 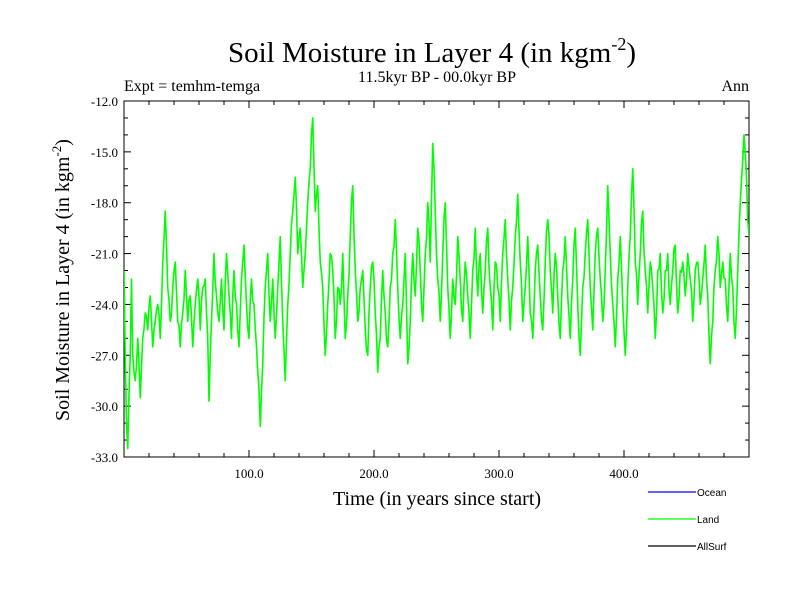 What do you see at coordinates (63, 142) in the screenshot?
I see `y-axis-label-close: )` at bounding box center [63, 142].